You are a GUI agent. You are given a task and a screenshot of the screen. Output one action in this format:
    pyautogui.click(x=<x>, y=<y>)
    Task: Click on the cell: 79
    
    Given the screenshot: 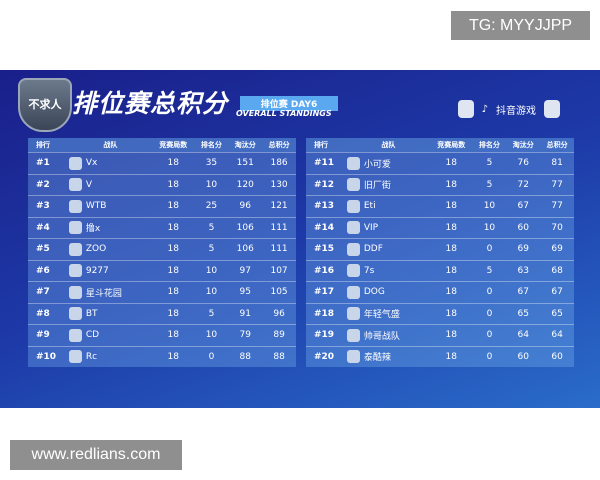 What is the action you would take?
    pyautogui.click(x=245, y=335)
    